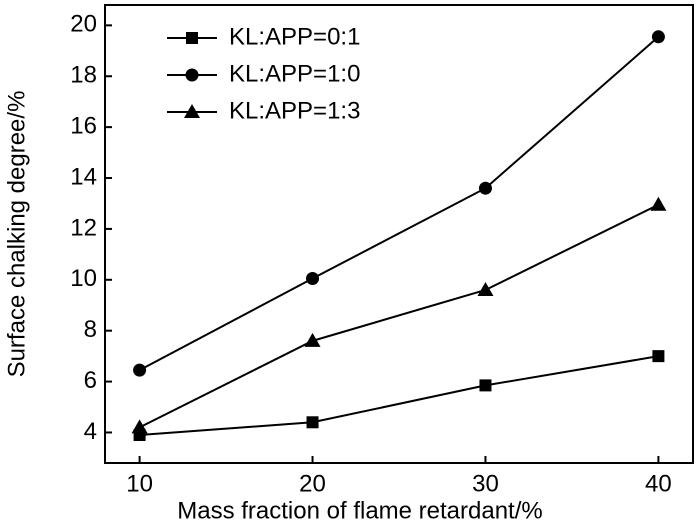  I want to click on y-tick-label: 4, so click(90, 431).